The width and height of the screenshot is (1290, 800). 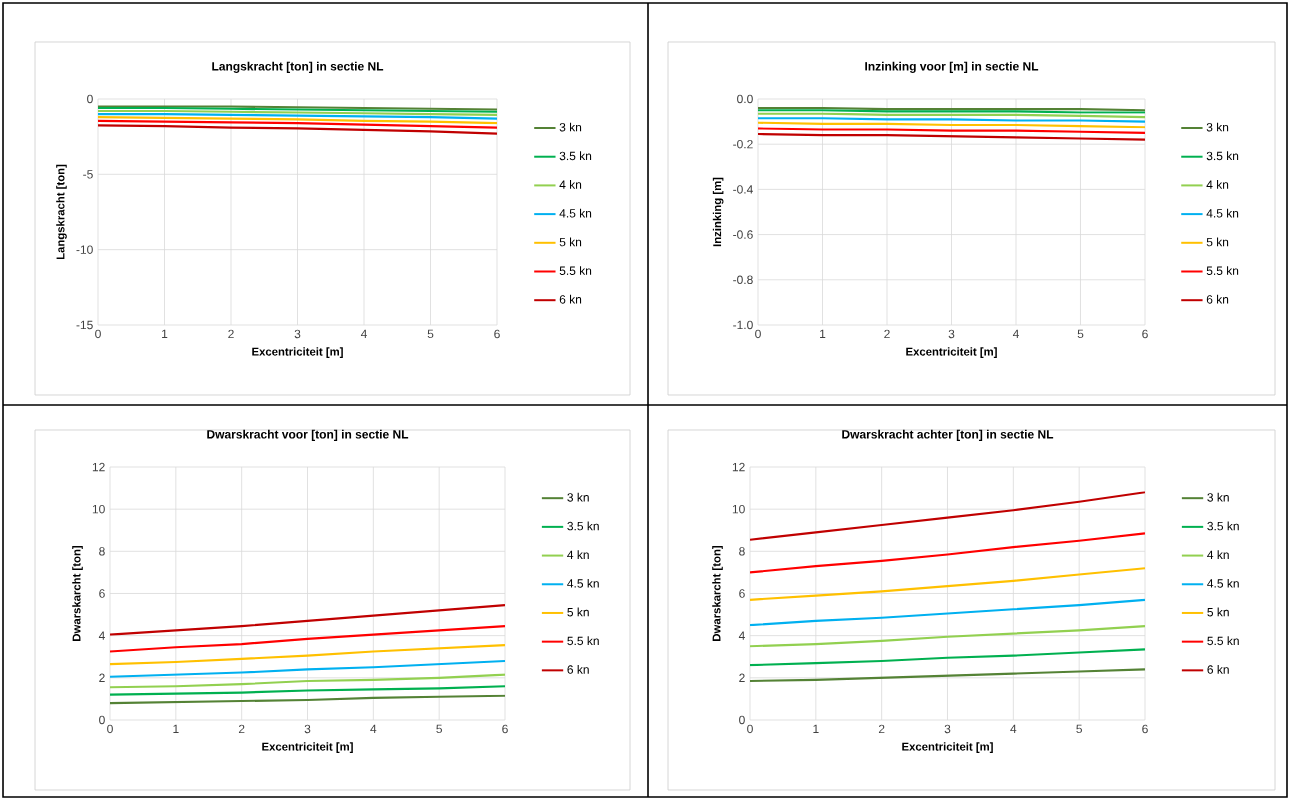 What do you see at coordinates (743, 325) in the screenshot?
I see `y-tick-label: -1.0` at bounding box center [743, 325].